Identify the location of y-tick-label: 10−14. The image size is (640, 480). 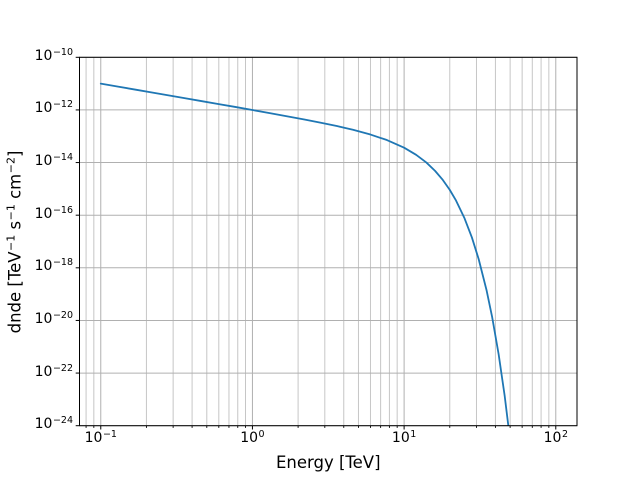
(53, 161).